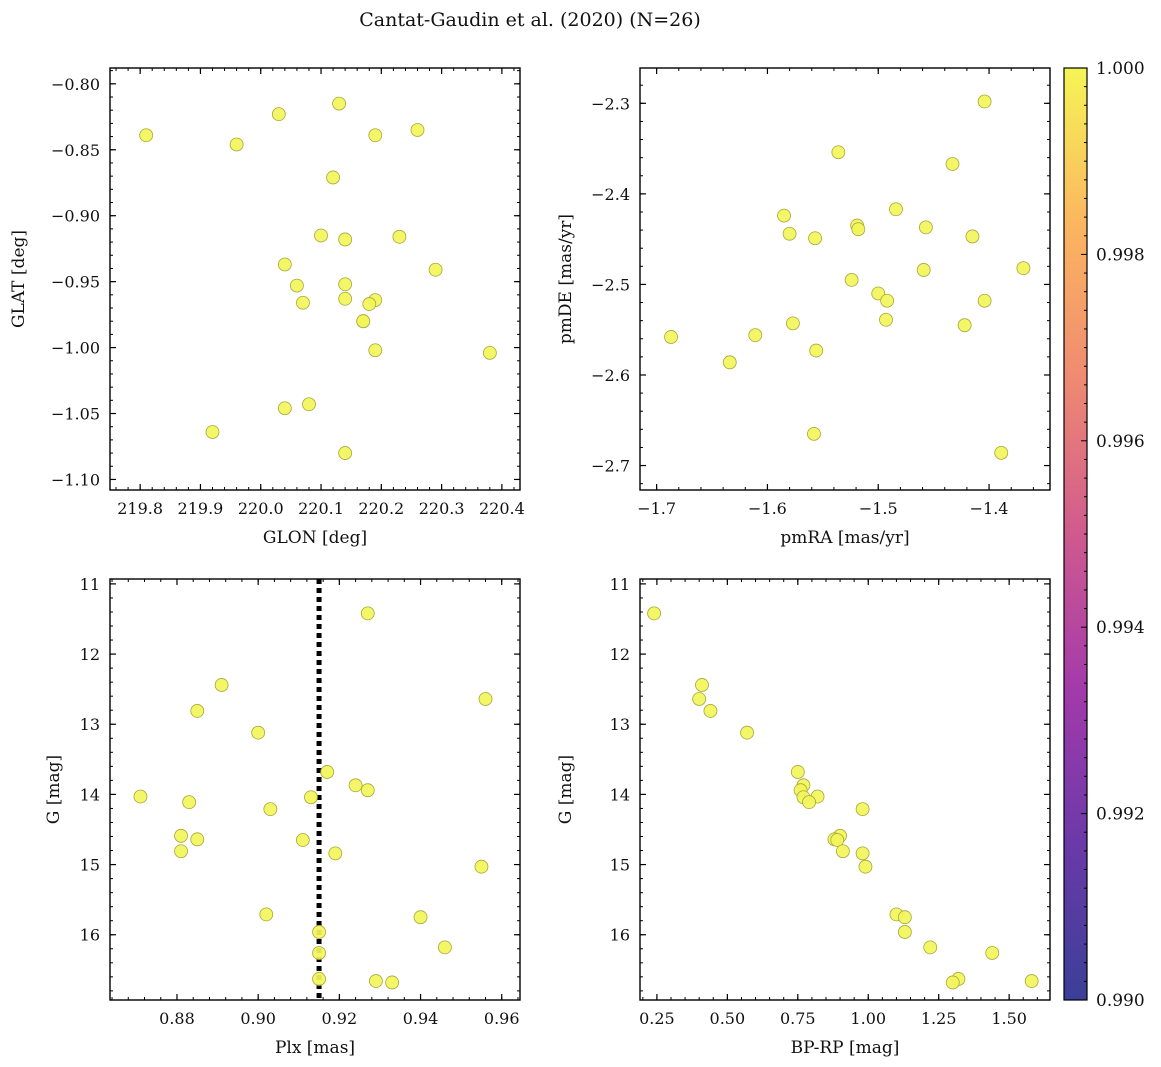  I want to click on plot-frame, so click(315, 789).